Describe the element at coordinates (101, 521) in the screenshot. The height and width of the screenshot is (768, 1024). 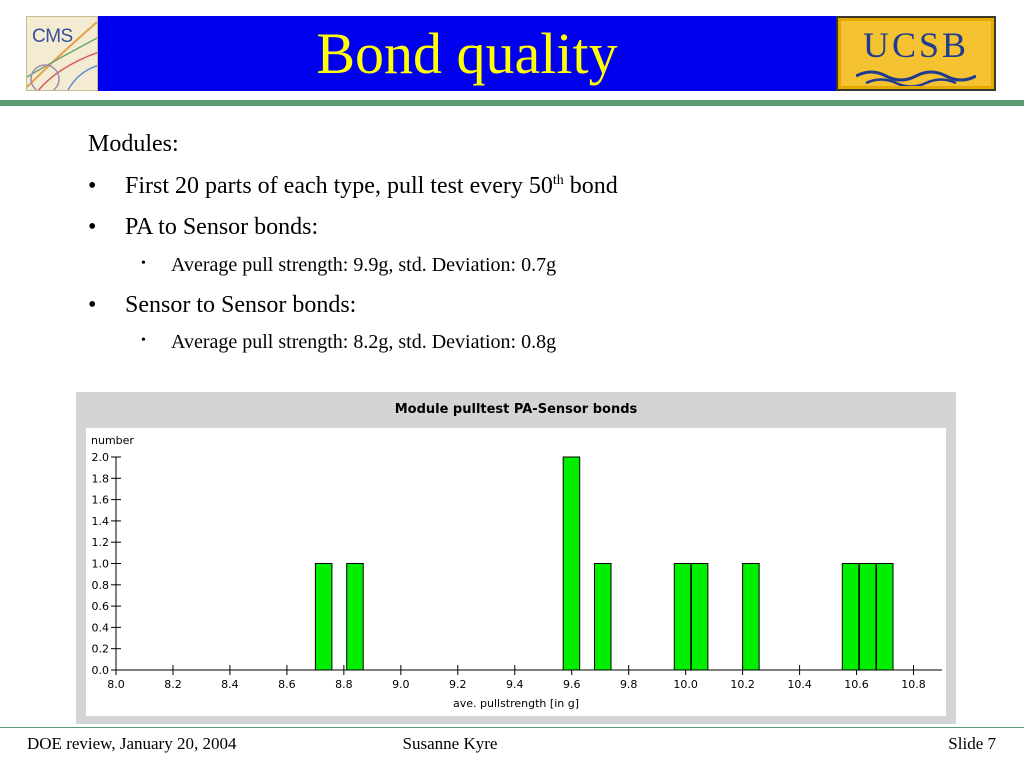
I see `y-tick-label: 1.4` at that location.